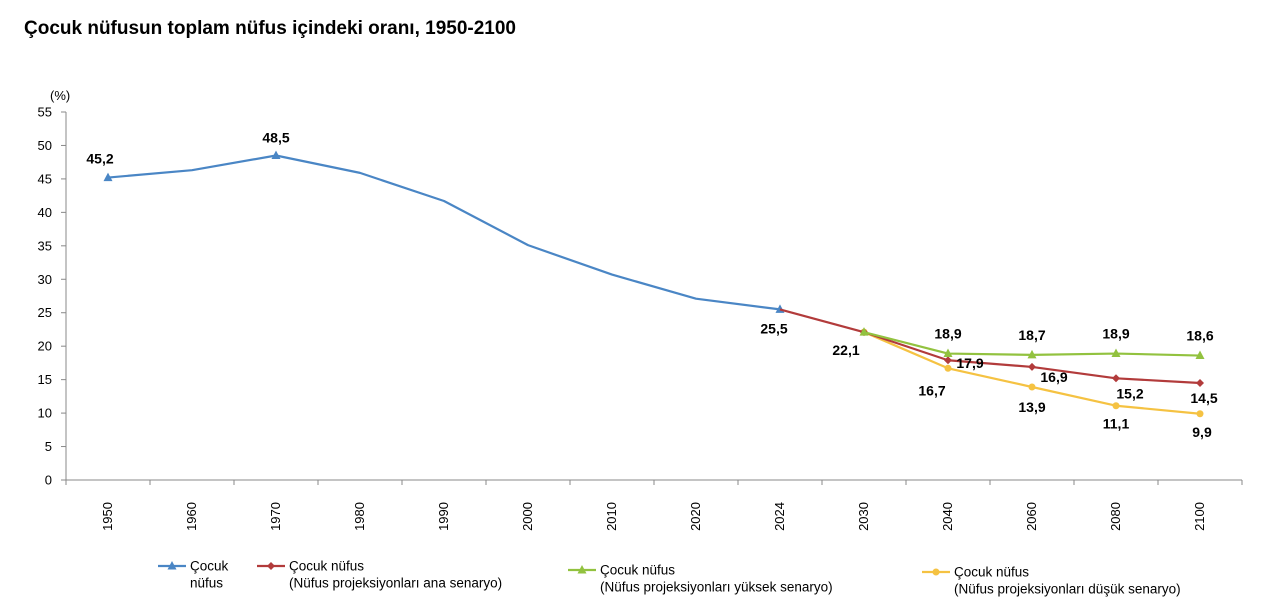 Image resolution: width=1280 pixels, height=609 pixels. Describe the element at coordinates (45, 346) in the screenshot. I see `y-tick-label: 20` at that location.